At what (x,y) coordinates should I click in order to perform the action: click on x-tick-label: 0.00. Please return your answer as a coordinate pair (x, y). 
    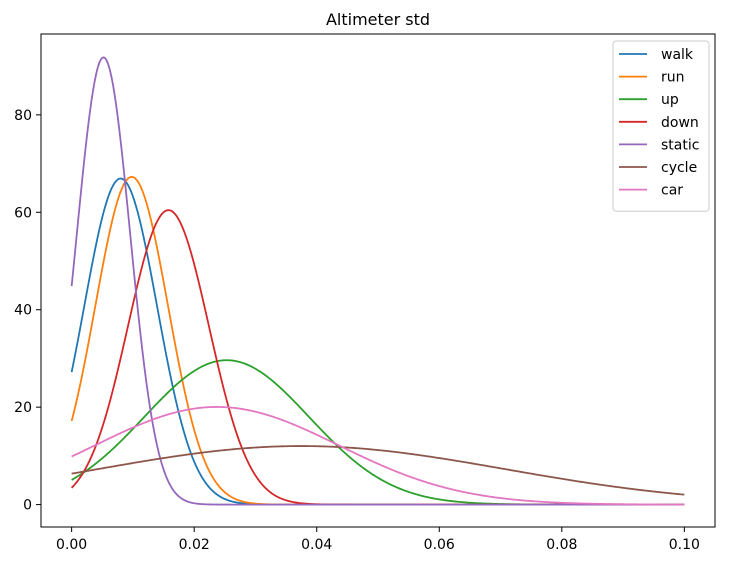
    Looking at the image, I should click on (71, 545).